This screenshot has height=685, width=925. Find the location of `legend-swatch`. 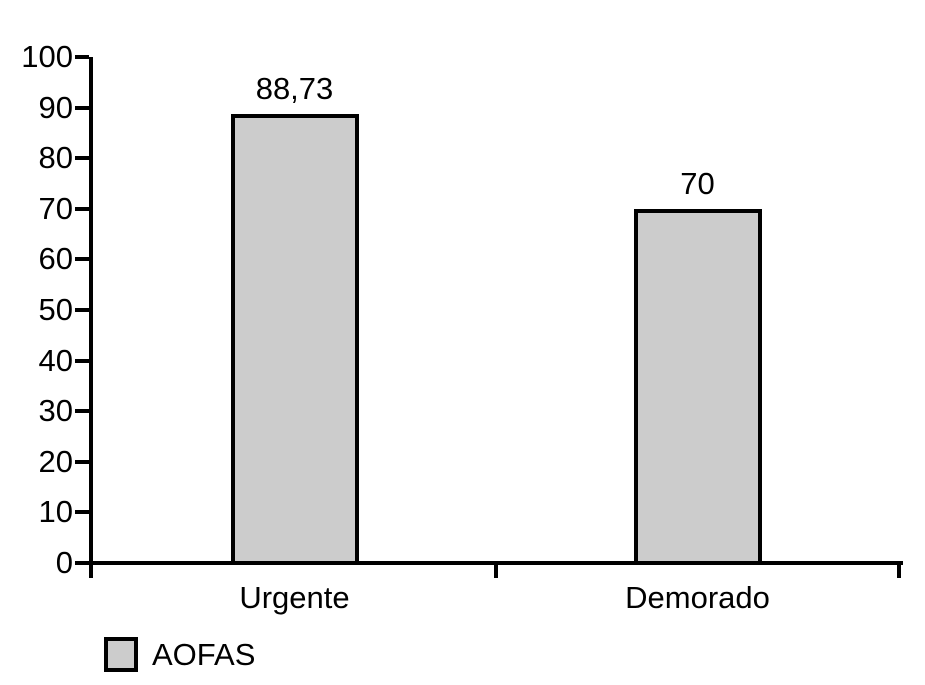

legend-swatch is located at coordinates (121, 654).